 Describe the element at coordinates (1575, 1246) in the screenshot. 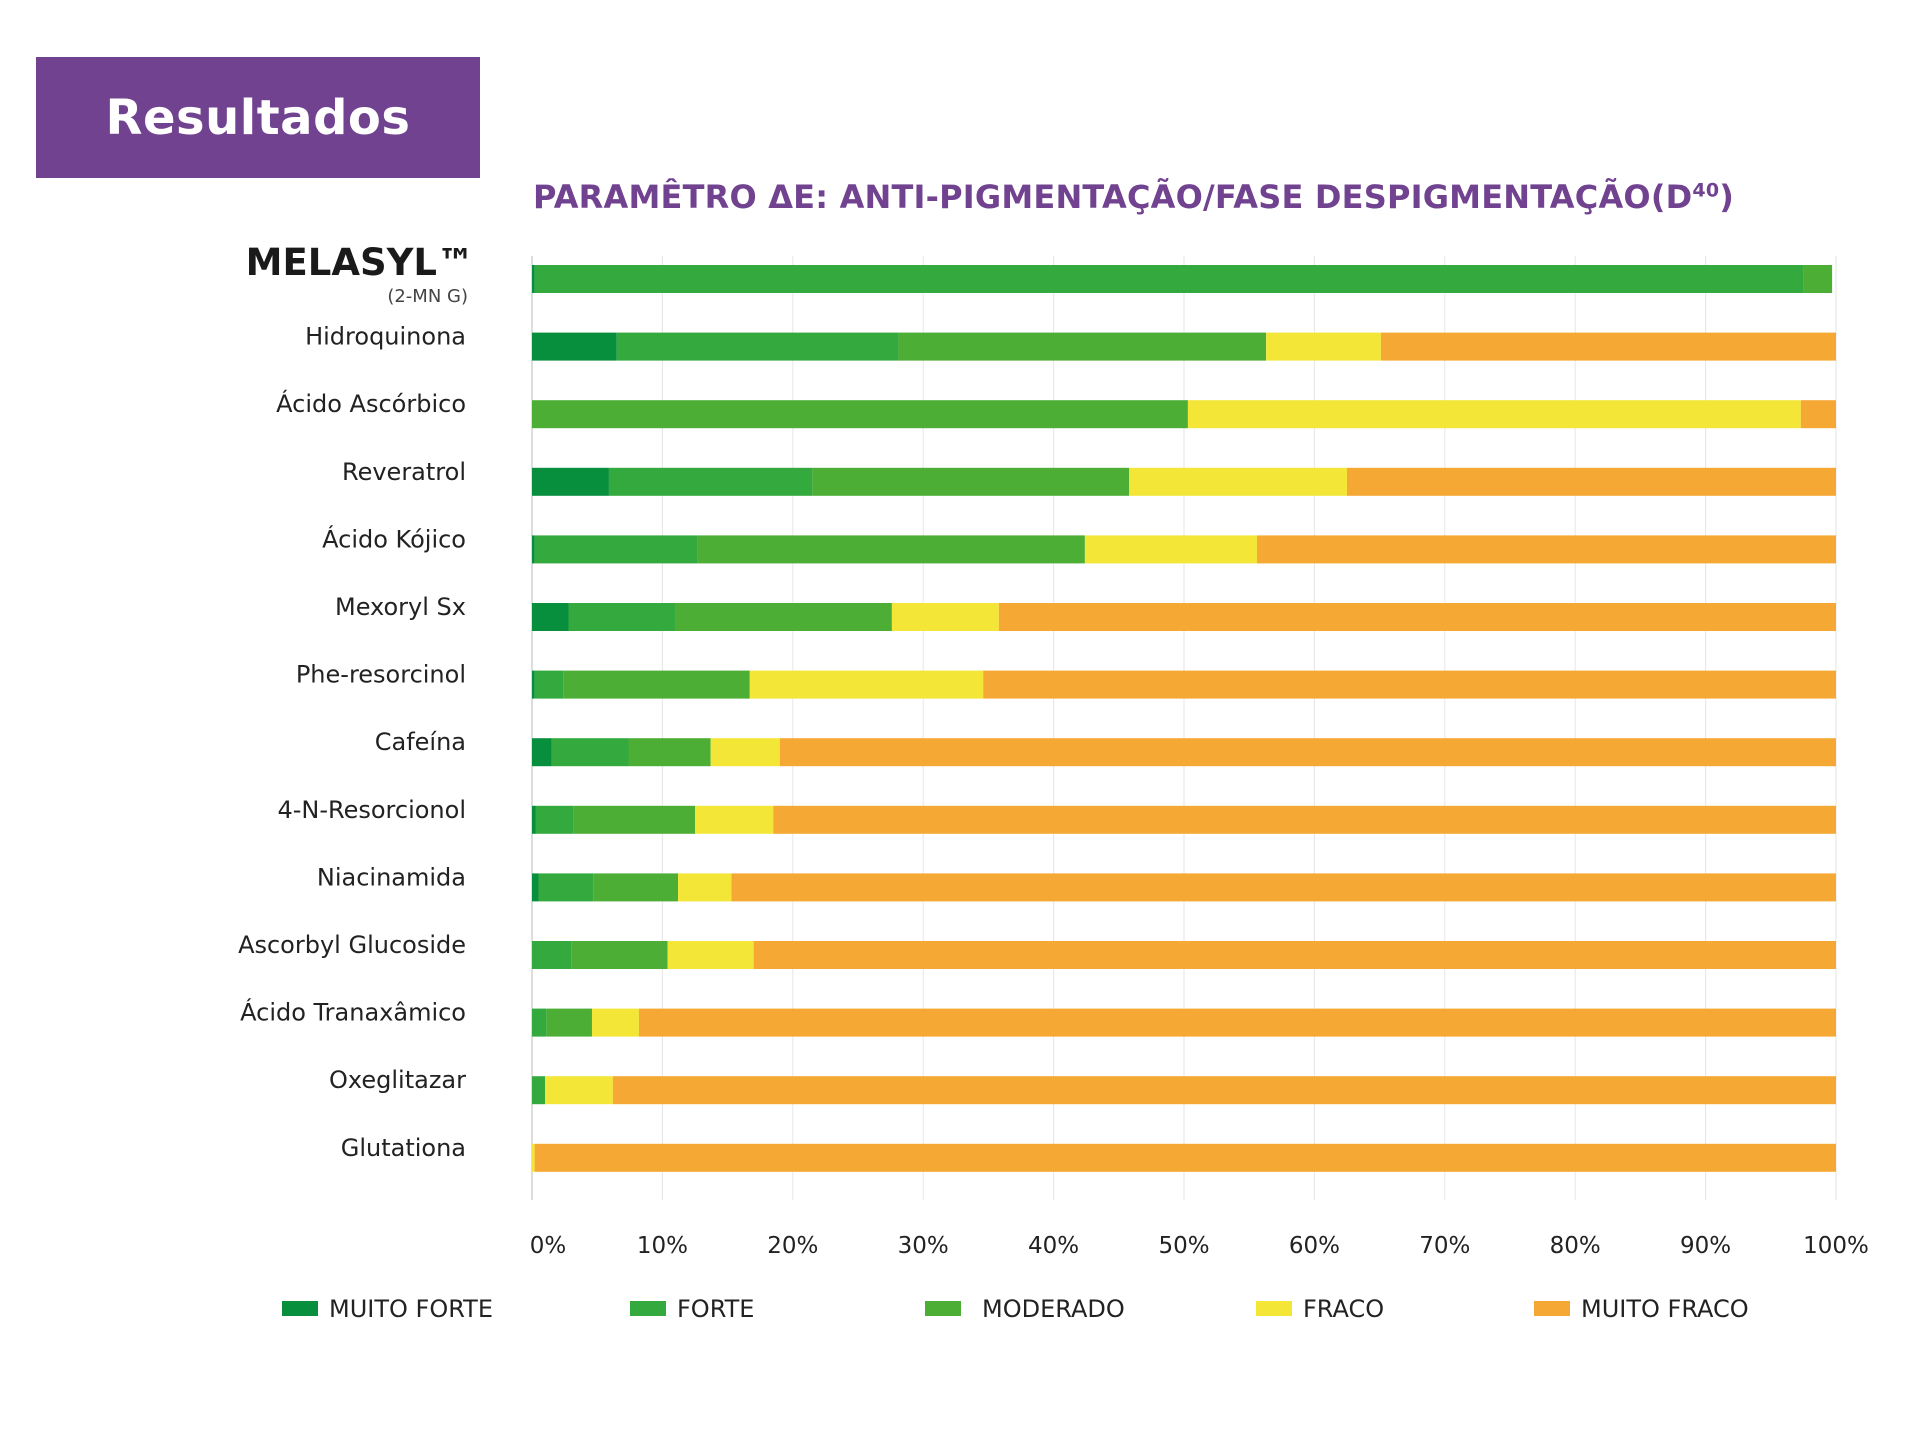

I see `x-tick-label: 80%` at that location.